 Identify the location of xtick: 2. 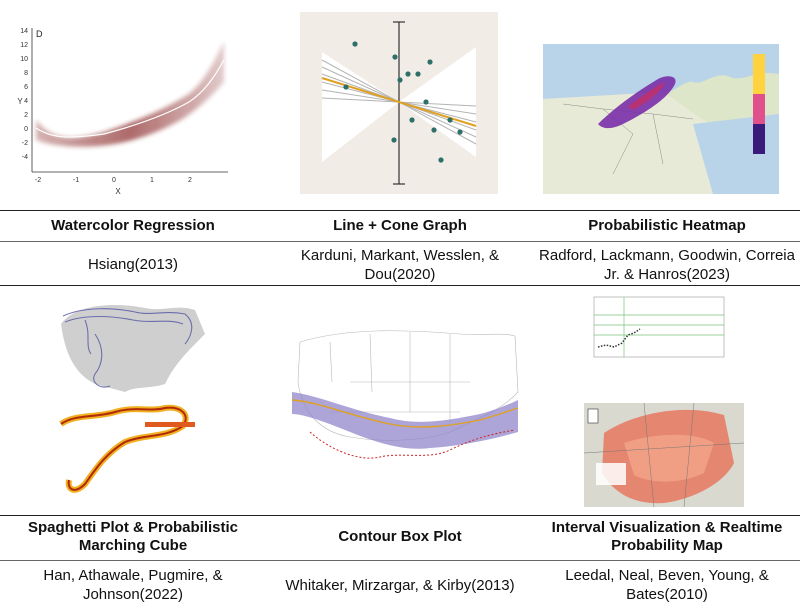
(190, 180).